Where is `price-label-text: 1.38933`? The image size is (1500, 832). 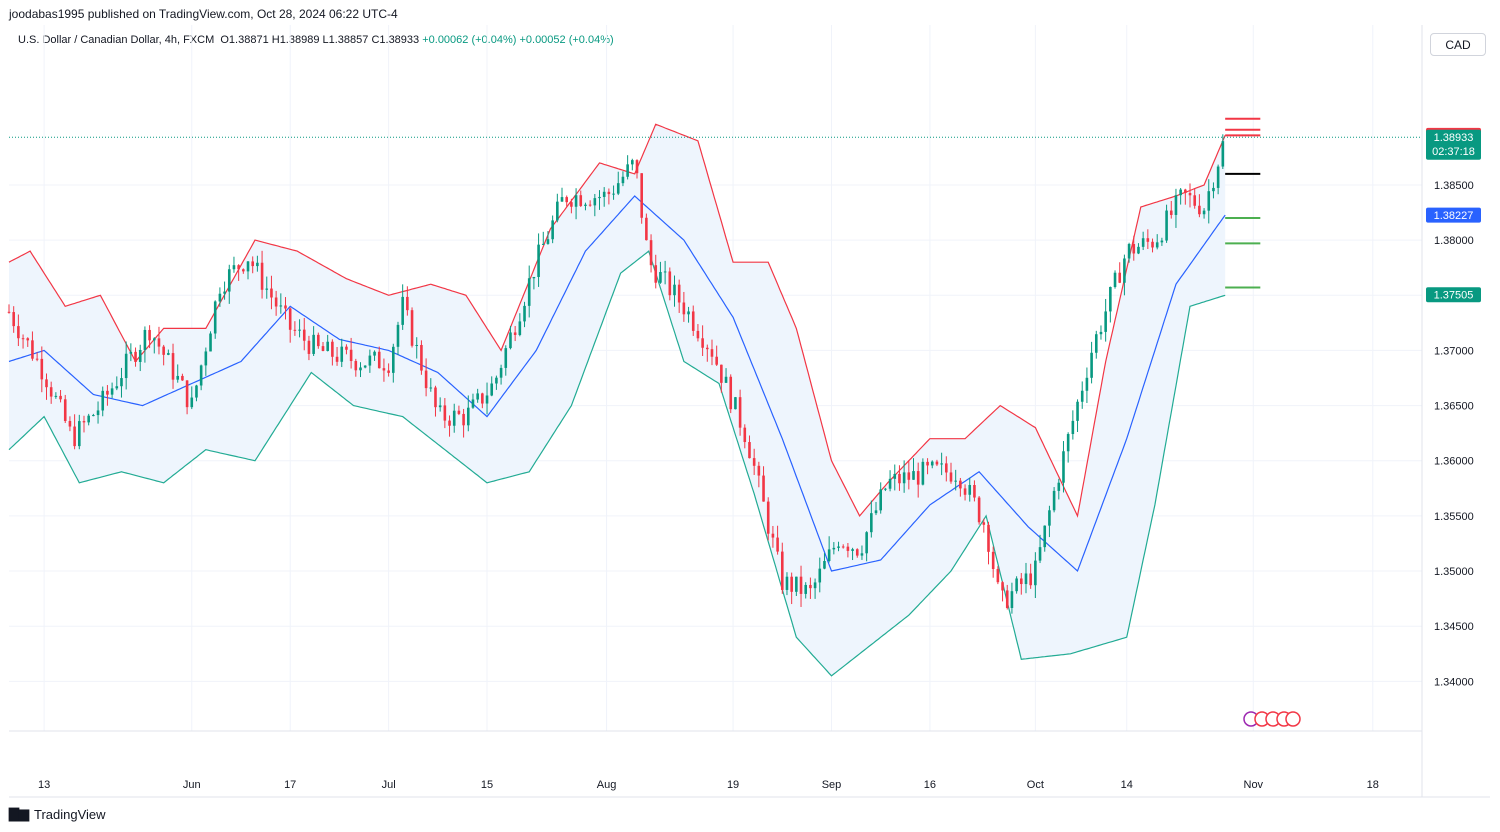
price-label-text: 1.38933 is located at coordinates (1454, 138).